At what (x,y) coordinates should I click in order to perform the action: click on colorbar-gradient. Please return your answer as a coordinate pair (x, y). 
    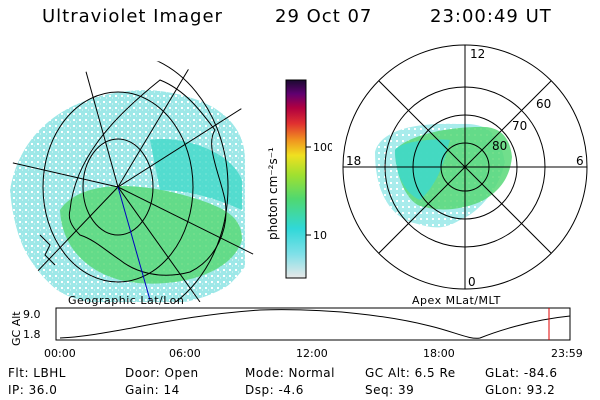
    Looking at the image, I should click on (296, 179).